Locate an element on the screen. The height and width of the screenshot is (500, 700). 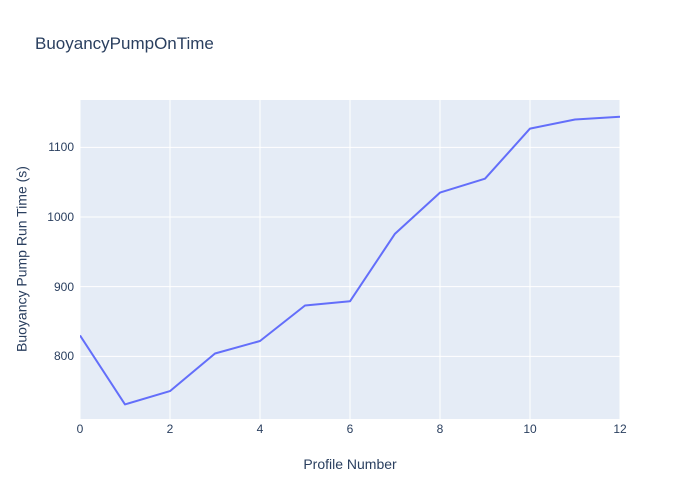
x-tick-label: 4 is located at coordinates (260, 429).